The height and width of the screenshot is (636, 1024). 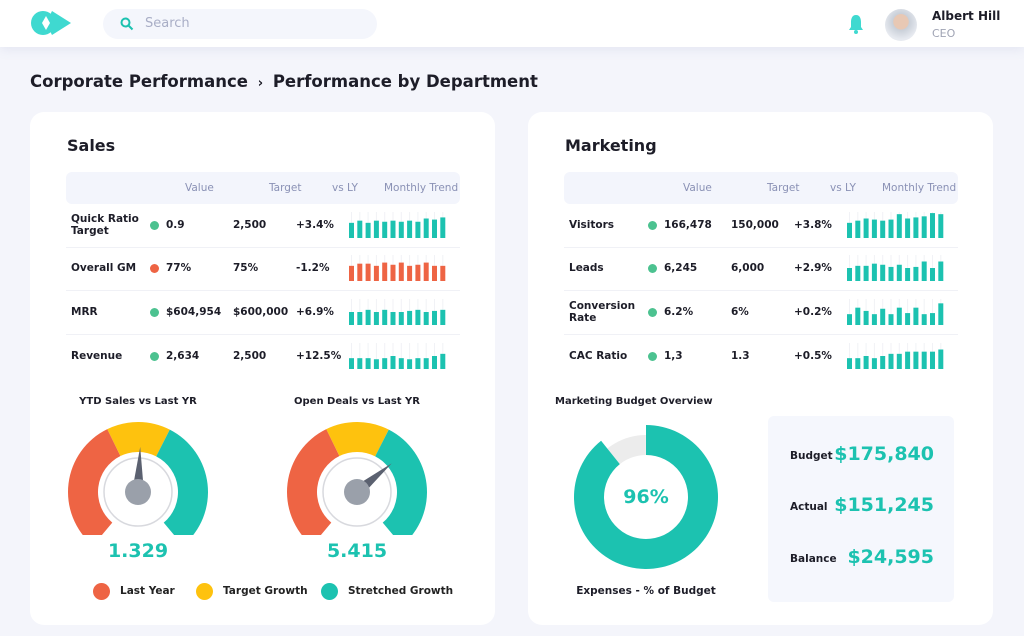 What do you see at coordinates (761, 188) in the screenshot?
I see `table-header` at bounding box center [761, 188].